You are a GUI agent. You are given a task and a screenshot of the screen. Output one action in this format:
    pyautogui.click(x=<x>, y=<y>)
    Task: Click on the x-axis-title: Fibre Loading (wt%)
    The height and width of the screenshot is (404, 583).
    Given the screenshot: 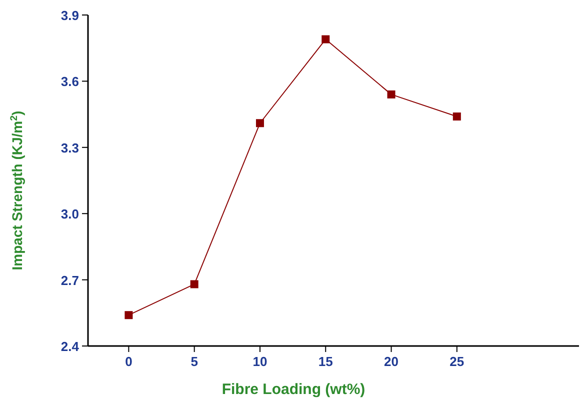 What is the action you would take?
    pyautogui.click(x=294, y=389)
    